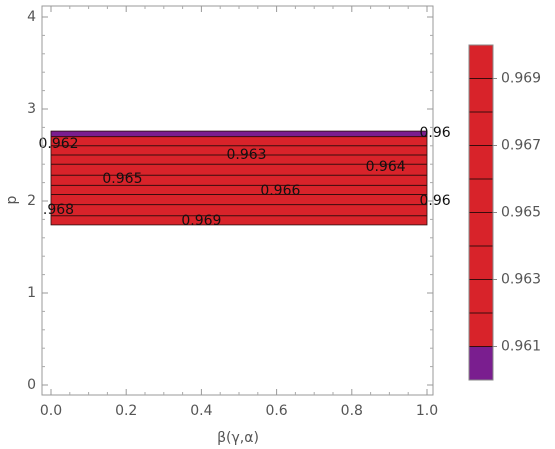 The image size is (555, 449). Describe the element at coordinates (31, 385) in the screenshot. I see `y-tick-label: 0` at that location.